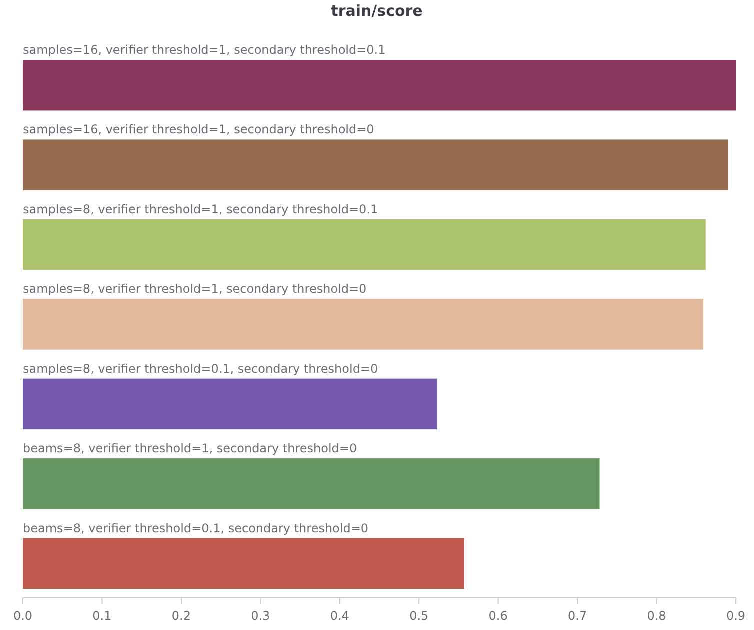 This screenshot has height=630, width=754. I want to click on x-tick-label: 0.0, so click(23, 616).